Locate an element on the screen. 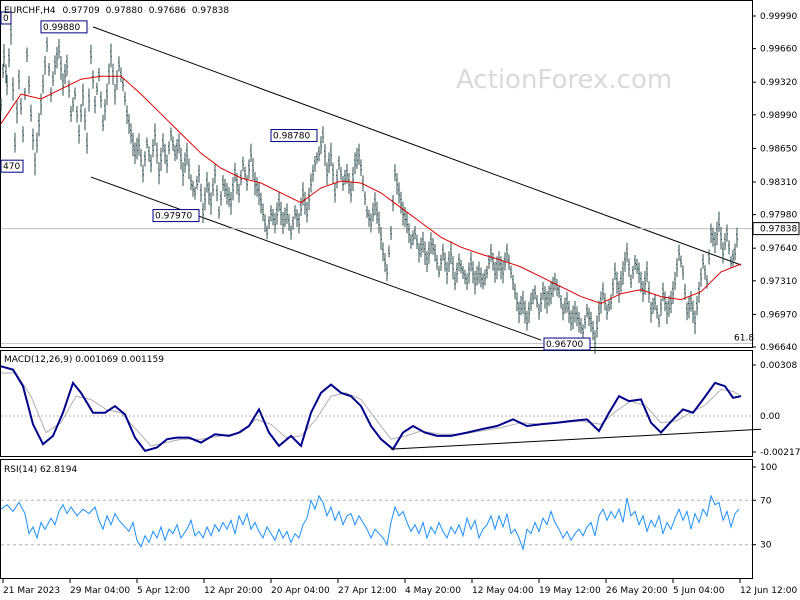  rsi-y-axis: 100 70 30 is located at coordinates (764, 507).